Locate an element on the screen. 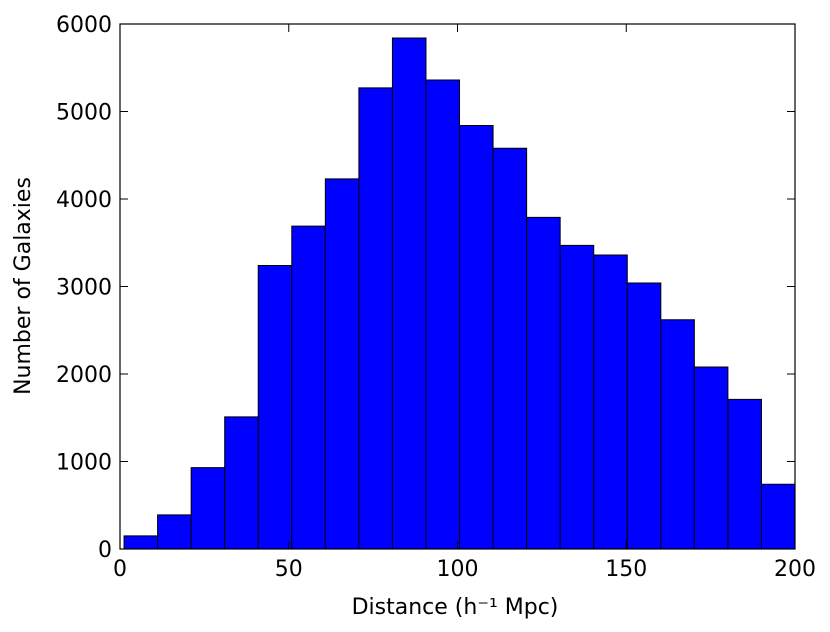 This screenshot has width=830, height=632. y-axis-label: Number of Galaxies is located at coordinates (23, 286).